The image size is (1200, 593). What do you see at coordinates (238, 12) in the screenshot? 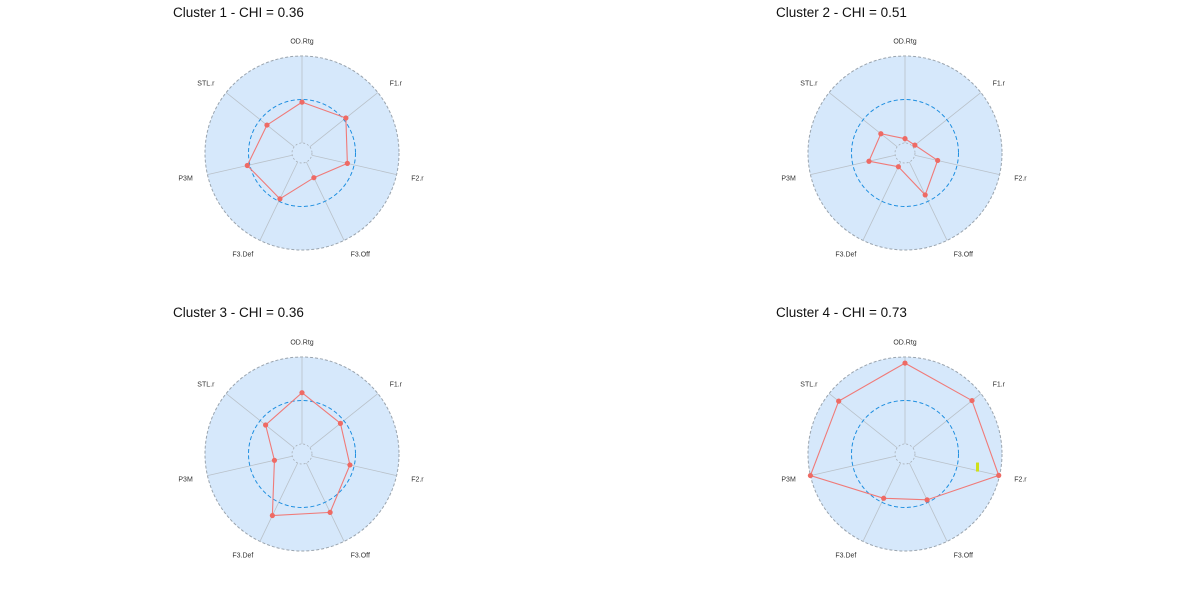
I see `cluster-1-title: Cluster 1 - CHI = 0.36` at bounding box center [238, 12].